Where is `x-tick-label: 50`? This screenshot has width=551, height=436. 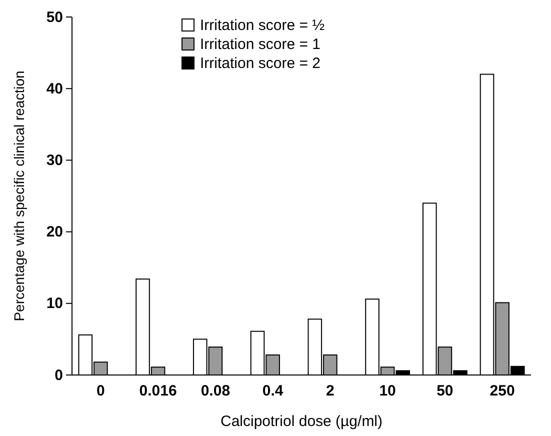
x-tick-label: 50 is located at coordinates (445, 391).